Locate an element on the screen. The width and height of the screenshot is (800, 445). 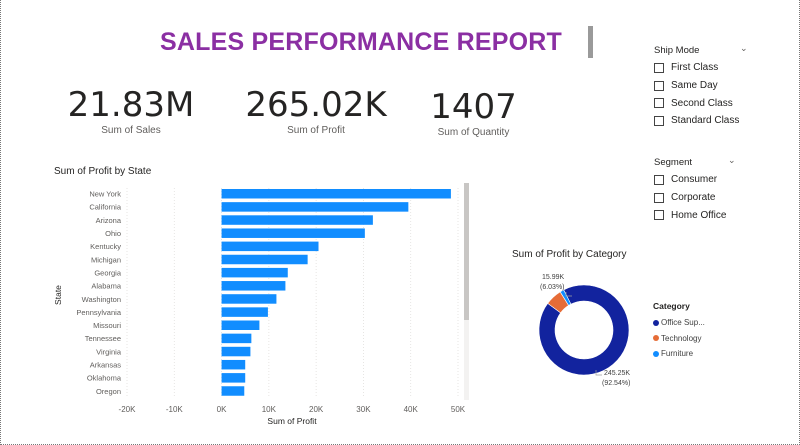
profit-by-category-donut is located at coordinates (584, 330).